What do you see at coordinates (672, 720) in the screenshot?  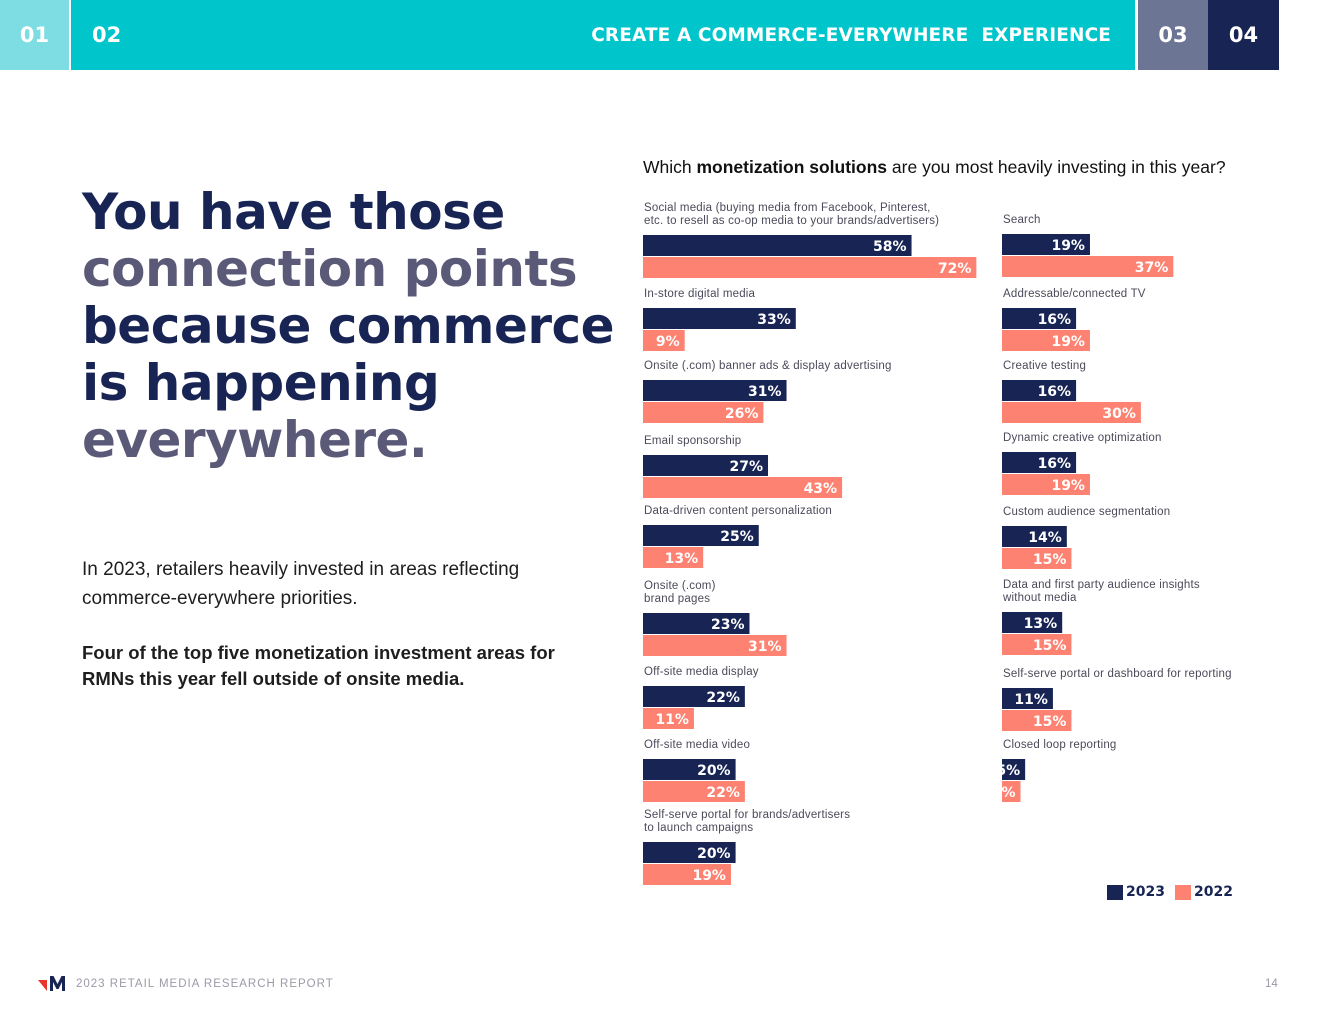 I see `data-label-2022: 11%` at bounding box center [672, 720].